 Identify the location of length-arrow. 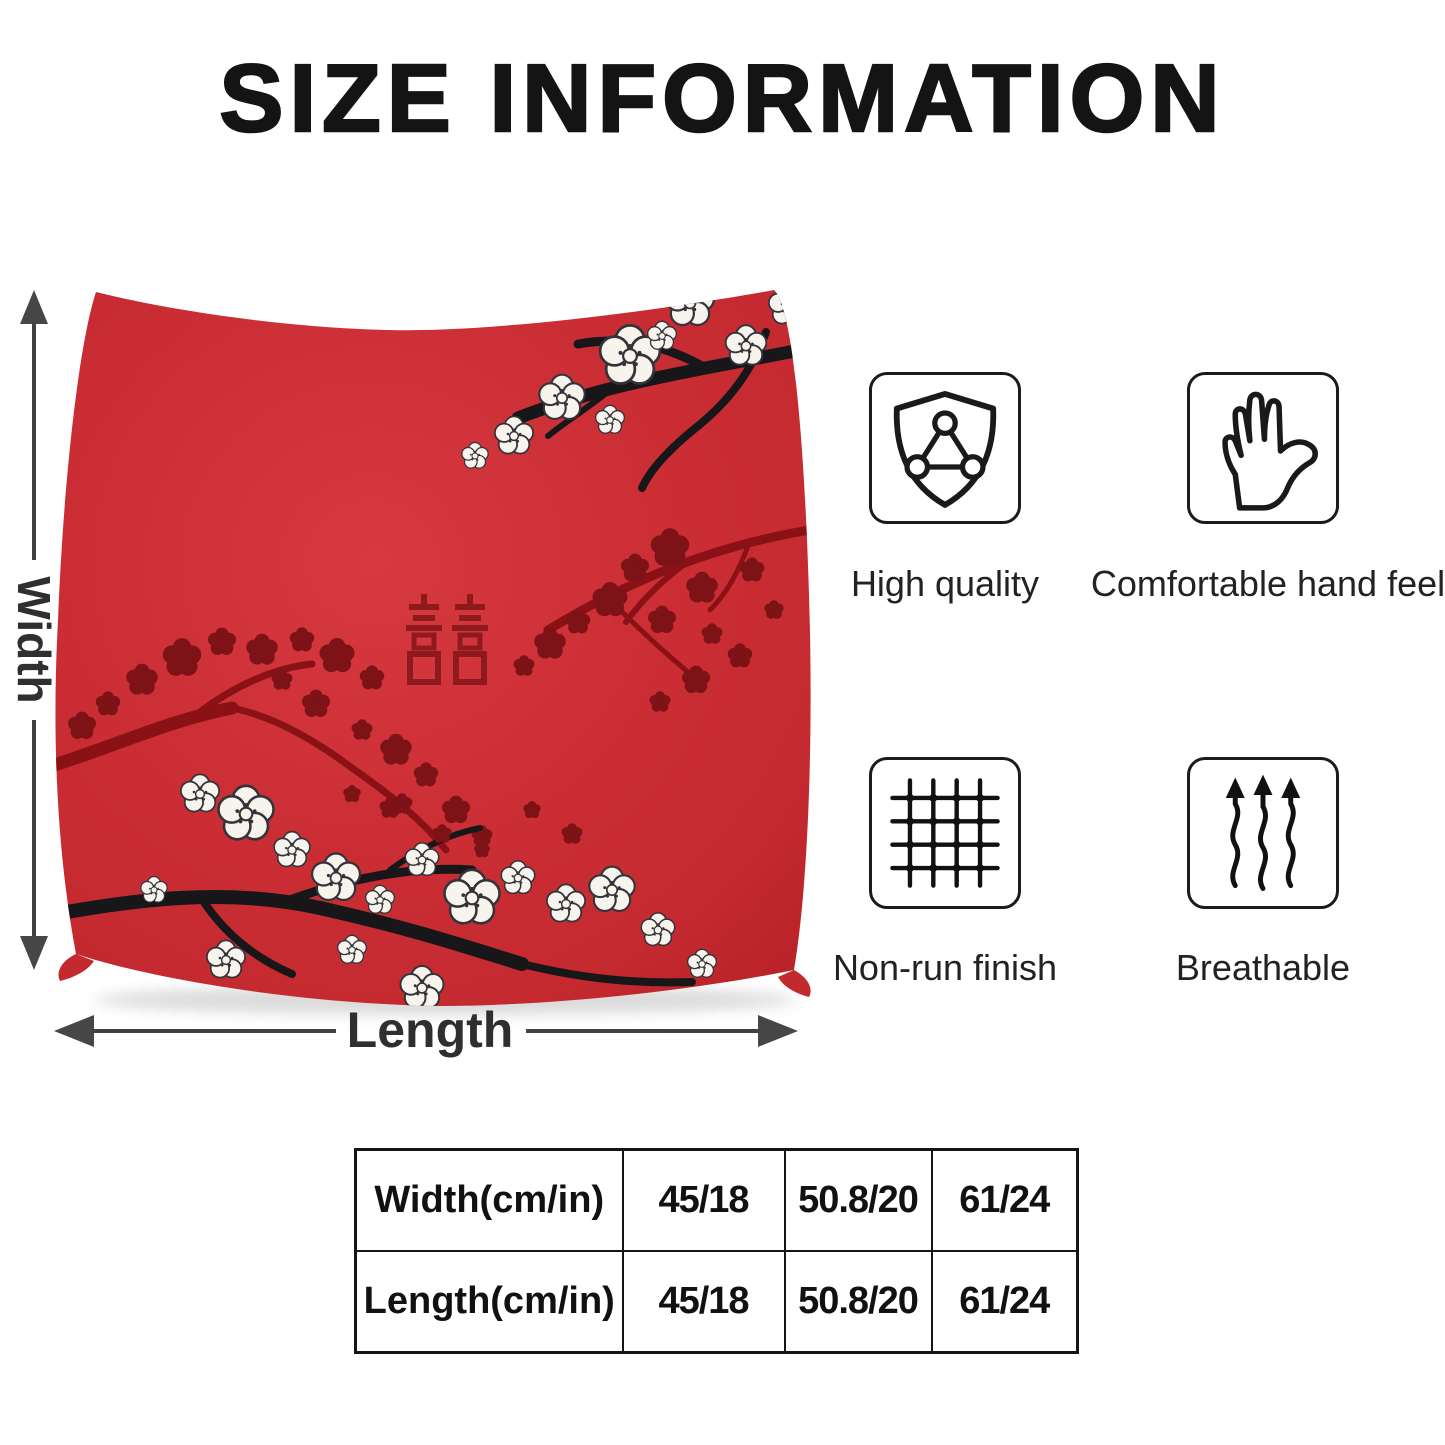
(426, 1031).